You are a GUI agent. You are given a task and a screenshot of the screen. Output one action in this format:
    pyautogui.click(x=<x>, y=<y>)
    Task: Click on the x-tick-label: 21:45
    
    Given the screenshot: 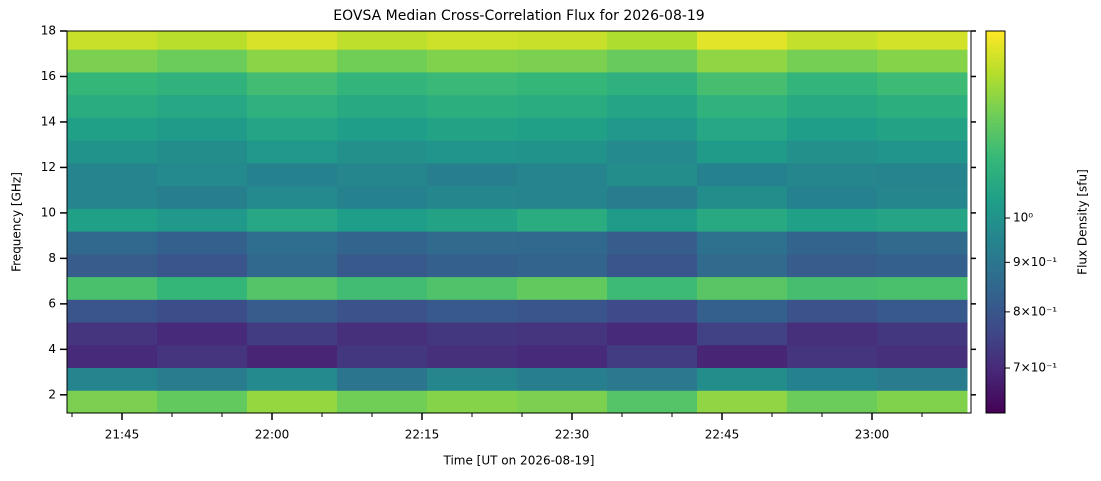 What is the action you would take?
    pyautogui.click(x=122, y=435)
    